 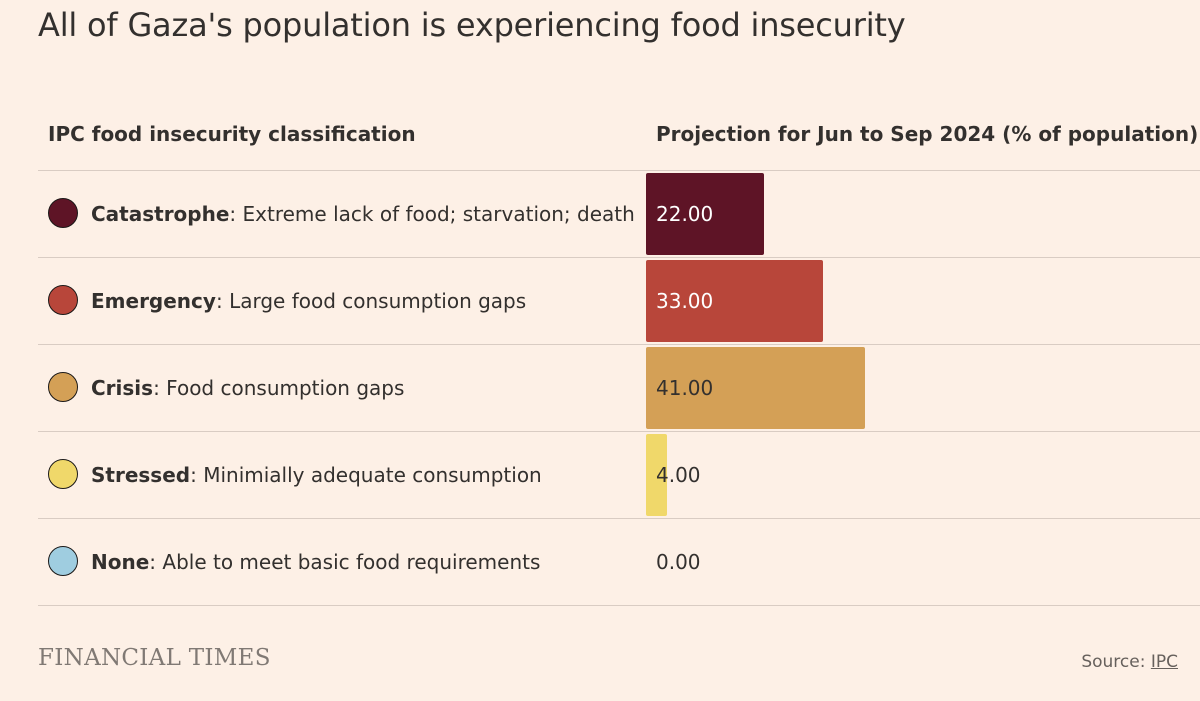 I want to click on bar-emergency, so click(x=734, y=301).